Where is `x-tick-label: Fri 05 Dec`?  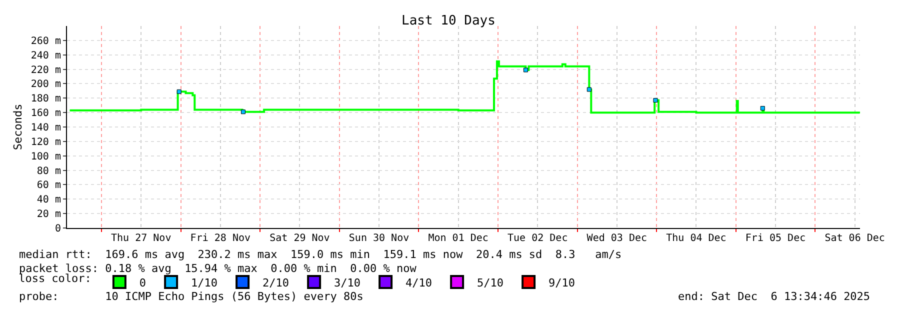
x-tick-label: Fri 05 Dec is located at coordinates (775, 238).